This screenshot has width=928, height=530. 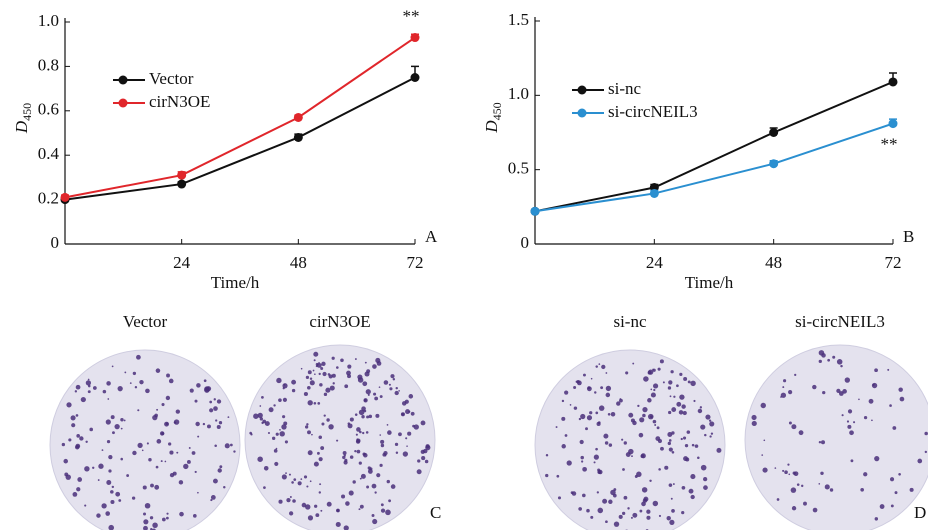 I want to click on y-tick-label: 0, so click(x=55, y=242).